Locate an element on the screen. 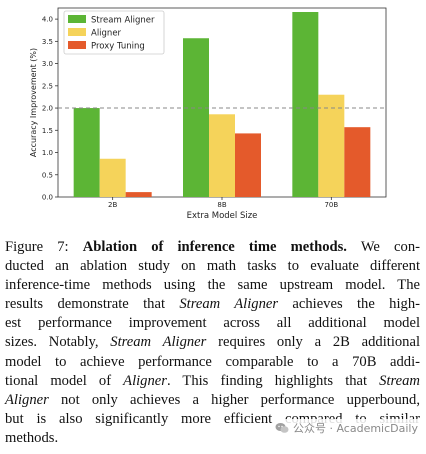  bar-proxy-tuning-70b is located at coordinates (357, 162).